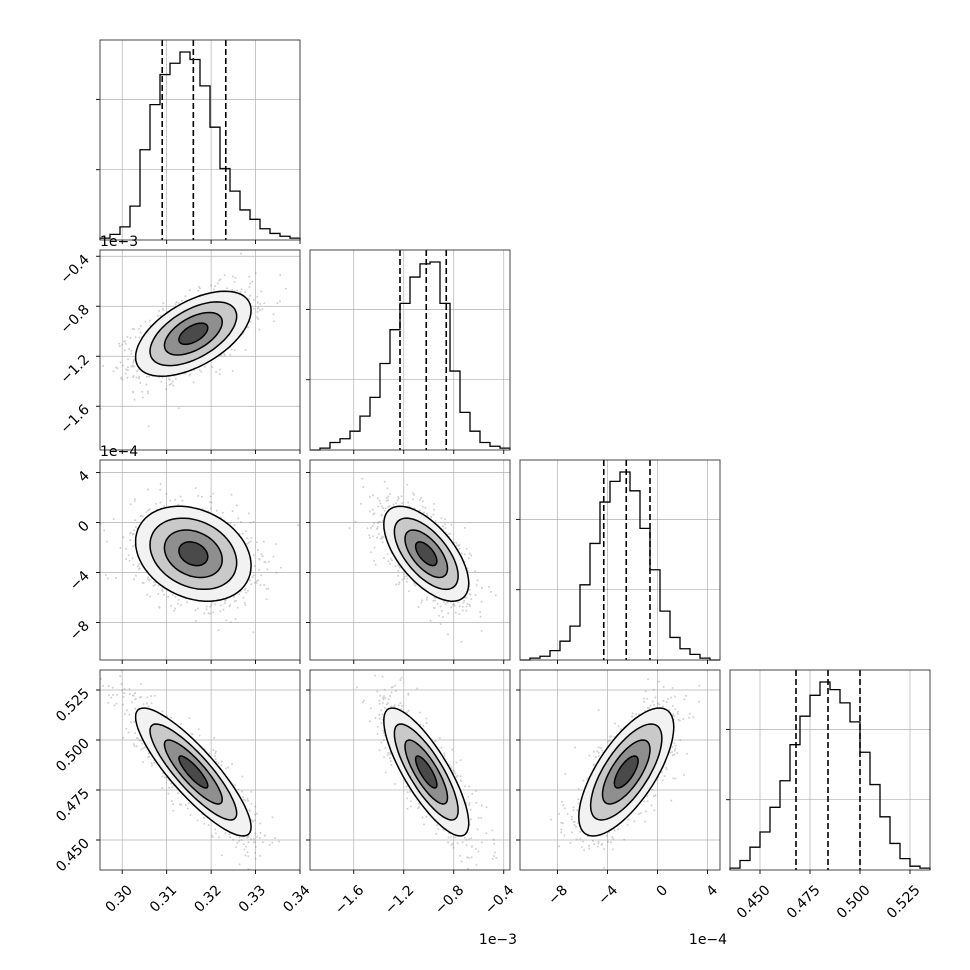  What do you see at coordinates (74, 269) in the screenshot?
I see `ytick-label-1-3: −0.4` at bounding box center [74, 269].